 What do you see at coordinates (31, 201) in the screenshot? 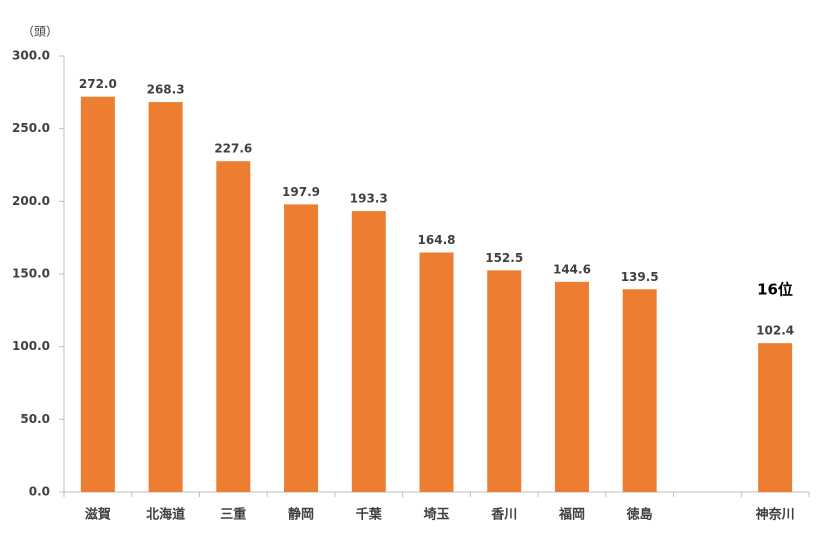
I see `y-tick-label: 200.0` at bounding box center [31, 201].